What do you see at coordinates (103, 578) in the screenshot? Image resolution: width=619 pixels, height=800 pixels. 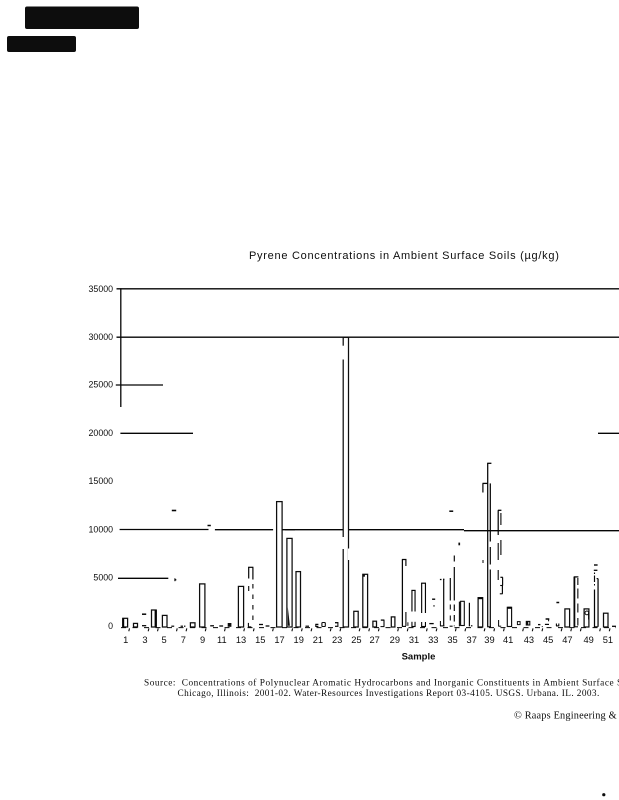 I see `svg-text: 5000` at bounding box center [103, 578].